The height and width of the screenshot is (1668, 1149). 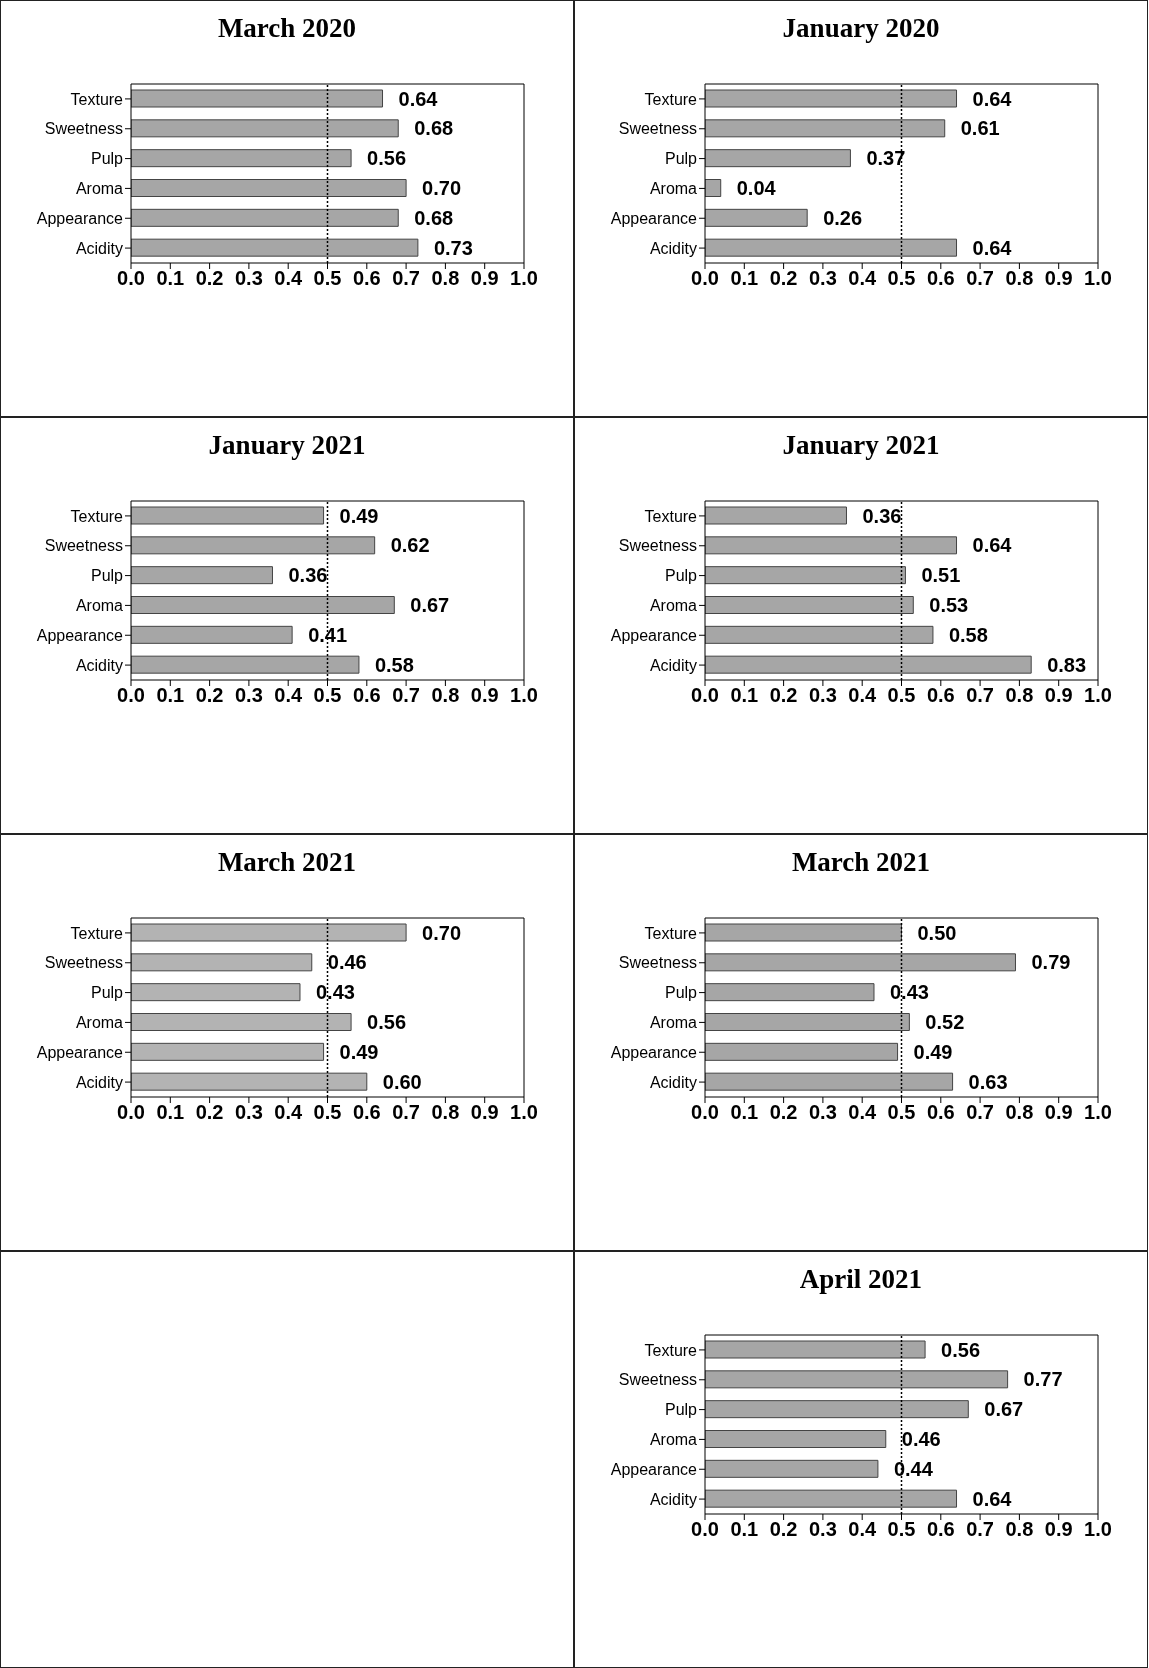 I want to click on chart-title: March 2021, so click(x=861, y=863).